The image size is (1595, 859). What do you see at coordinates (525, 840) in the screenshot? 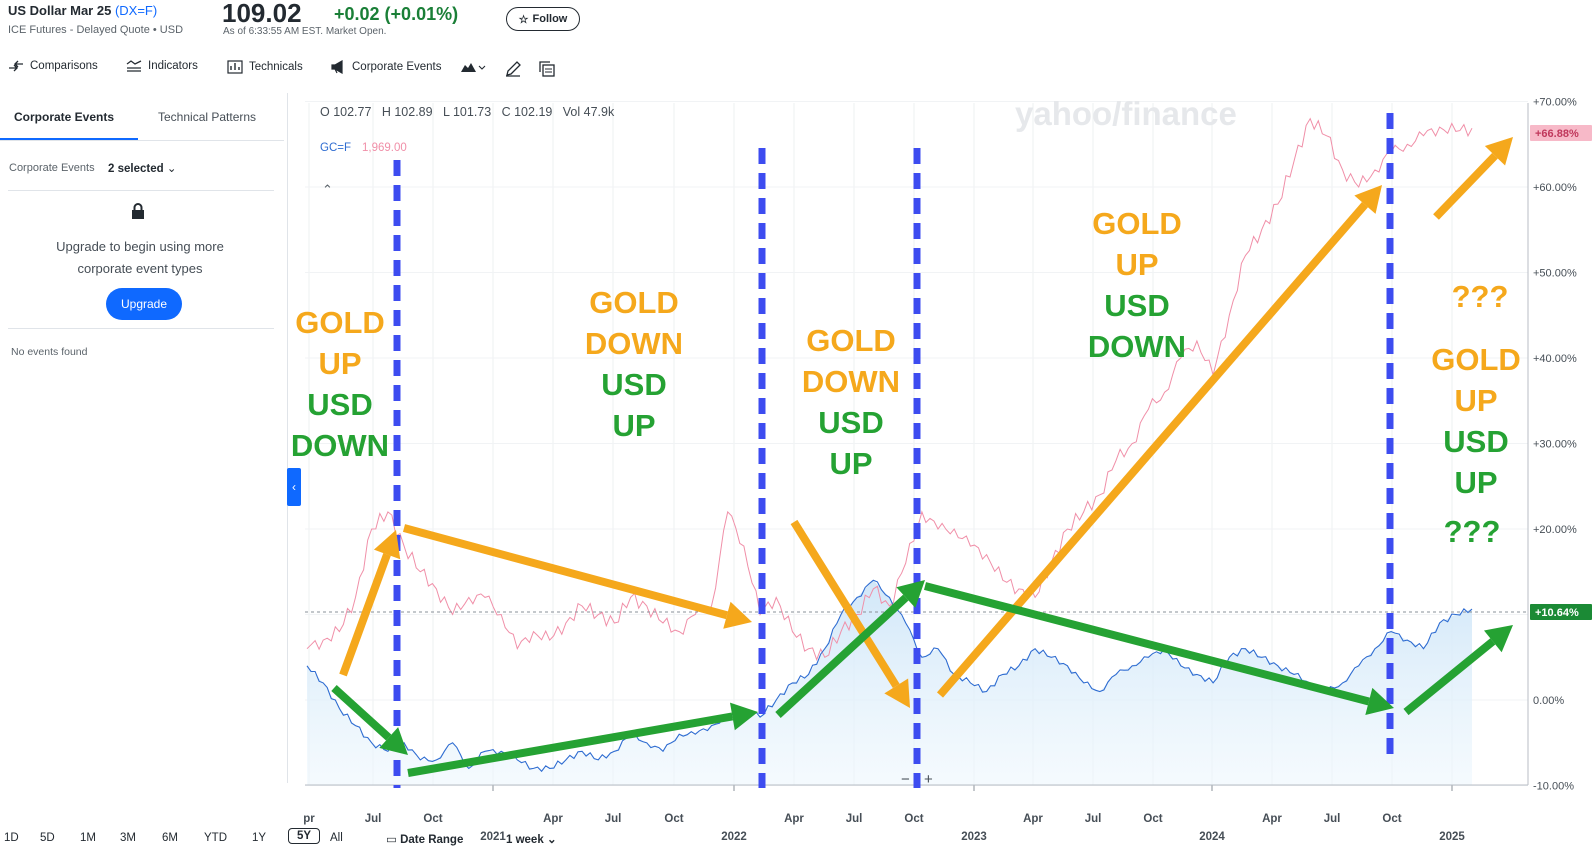
I see `interval-label: 1 week` at bounding box center [525, 840].